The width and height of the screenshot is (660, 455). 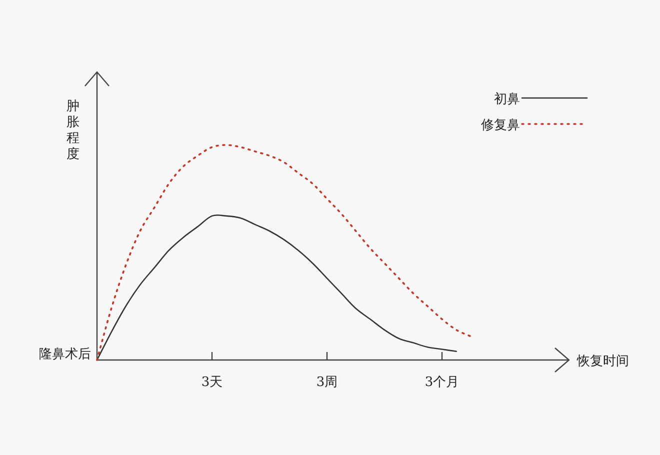 I want to click on legend-label: 初鼻, so click(x=507, y=99).